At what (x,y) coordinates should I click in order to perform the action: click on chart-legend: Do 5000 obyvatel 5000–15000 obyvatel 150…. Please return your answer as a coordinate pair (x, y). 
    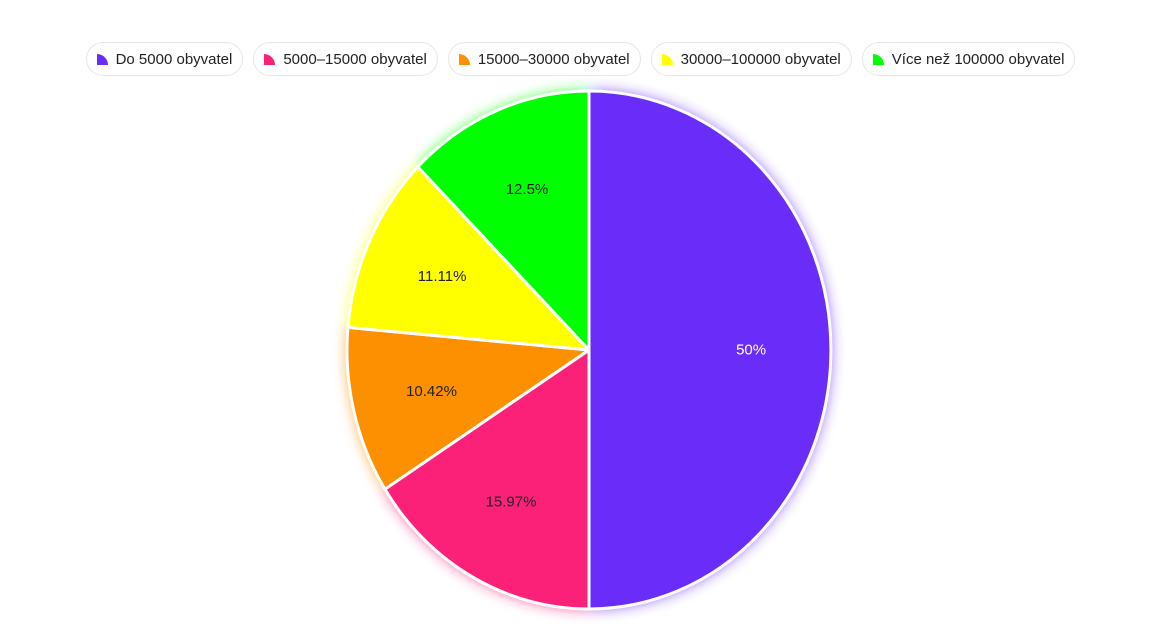
    Looking at the image, I should click on (580, 59).